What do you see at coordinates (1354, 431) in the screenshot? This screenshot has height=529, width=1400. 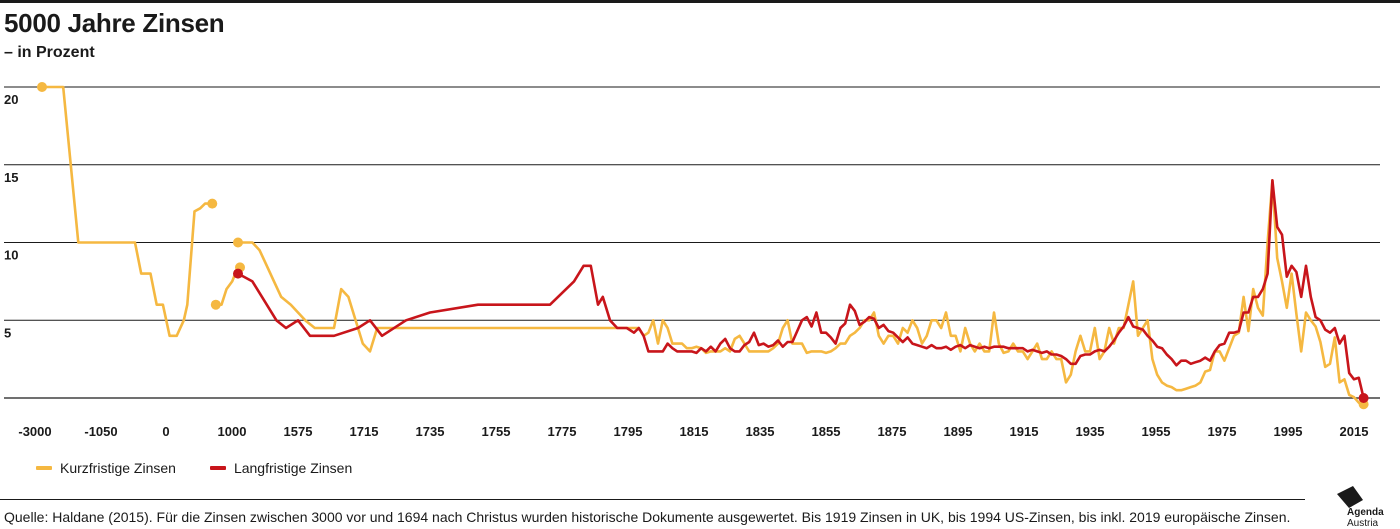 I see `x-tick-label: 2015` at bounding box center [1354, 431].